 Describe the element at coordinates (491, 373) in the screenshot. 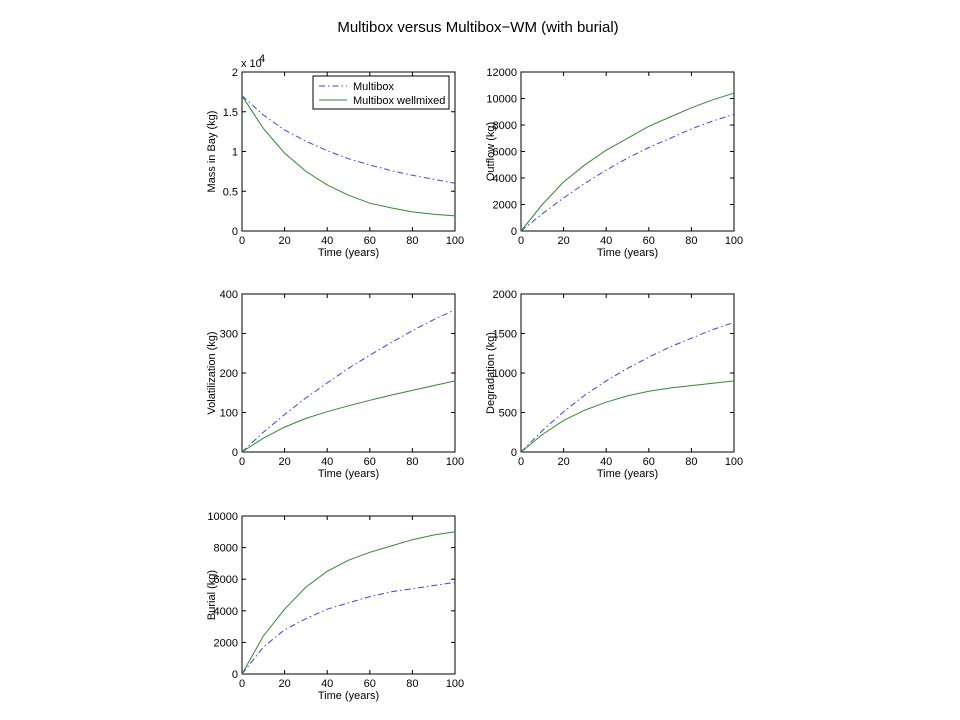

I see `y-axis-label: Degradation (kg)` at that location.